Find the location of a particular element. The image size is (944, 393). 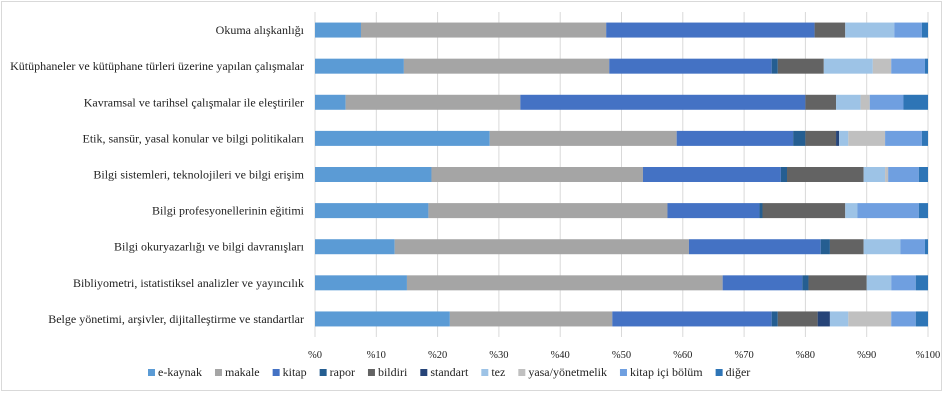

x-tick-label: %60 is located at coordinates (682, 355).